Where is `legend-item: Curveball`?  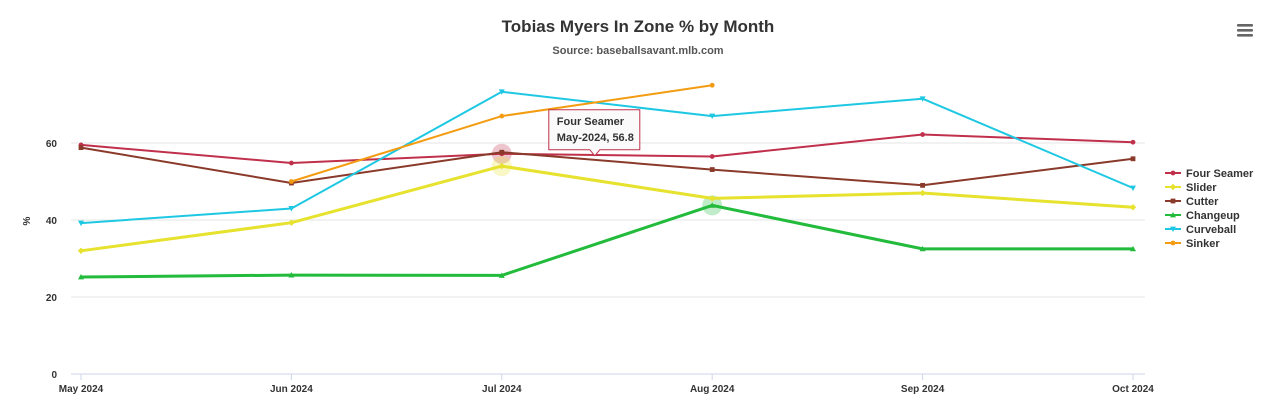
legend-item: Curveball is located at coordinates (1200, 230).